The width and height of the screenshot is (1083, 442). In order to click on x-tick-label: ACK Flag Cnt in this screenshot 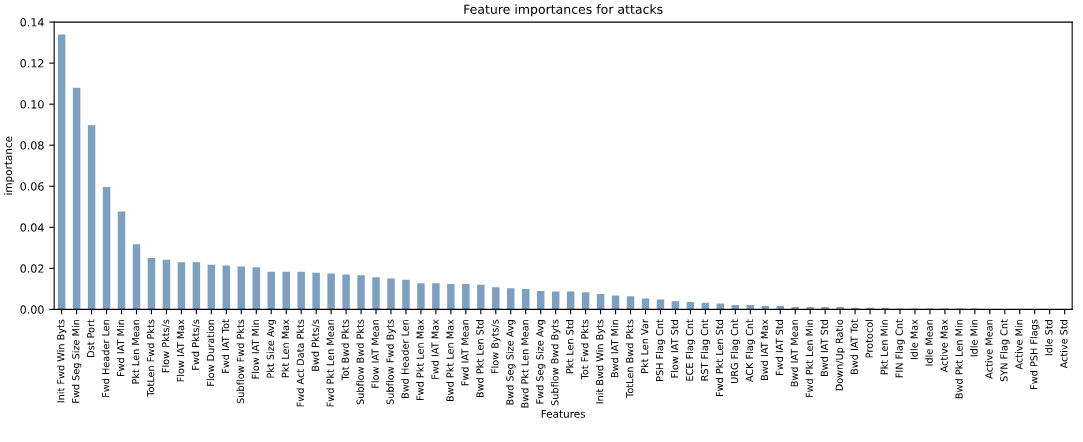, I will do `click(750, 351)`.